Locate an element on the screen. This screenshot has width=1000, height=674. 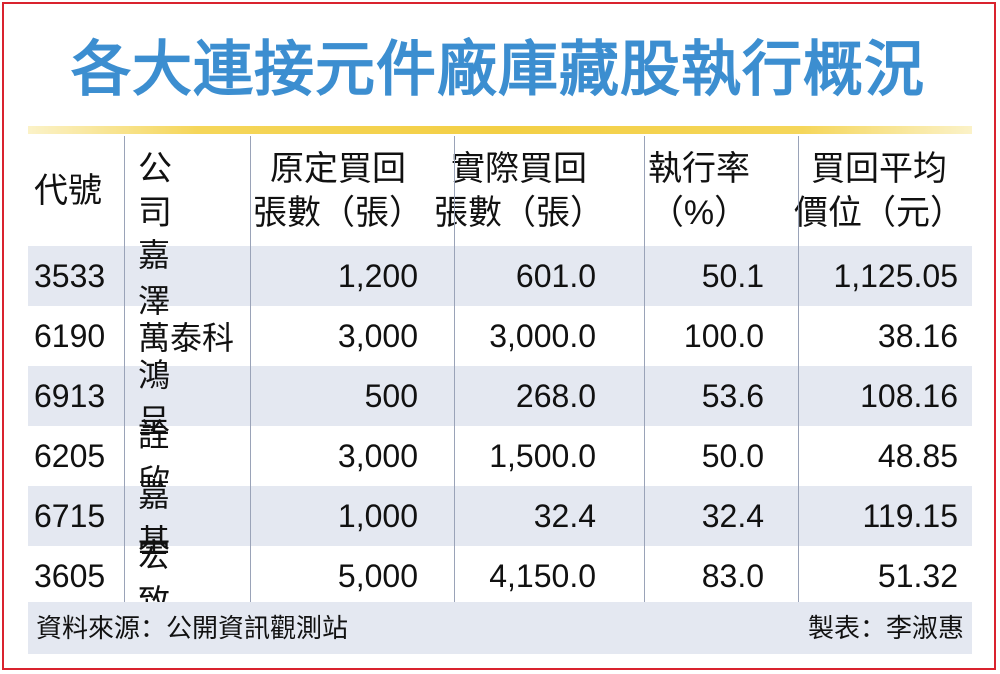
cell-code: 3605 is located at coordinates (70, 575).